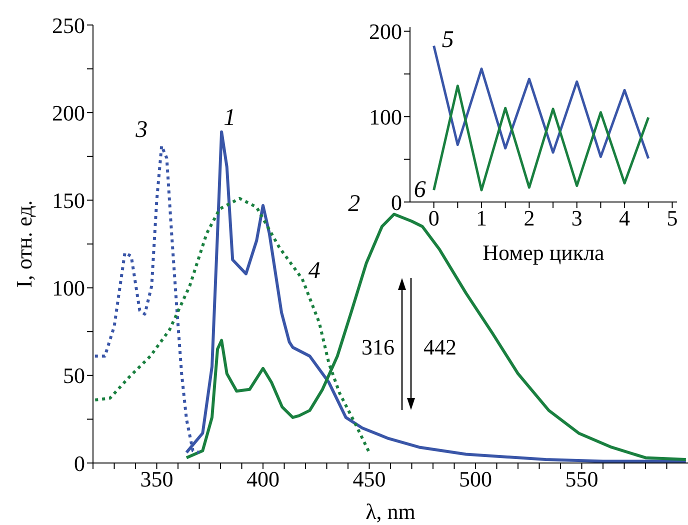 The image size is (688, 525). Describe the element at coordinates (68, 25) in the screenshot. I see `y-tick-label: 250` at that location.